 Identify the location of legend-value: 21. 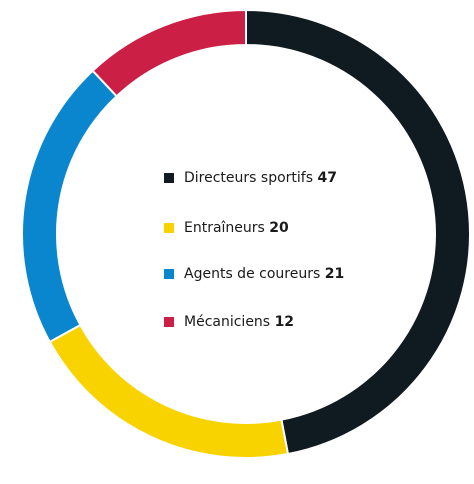
(334, 274).